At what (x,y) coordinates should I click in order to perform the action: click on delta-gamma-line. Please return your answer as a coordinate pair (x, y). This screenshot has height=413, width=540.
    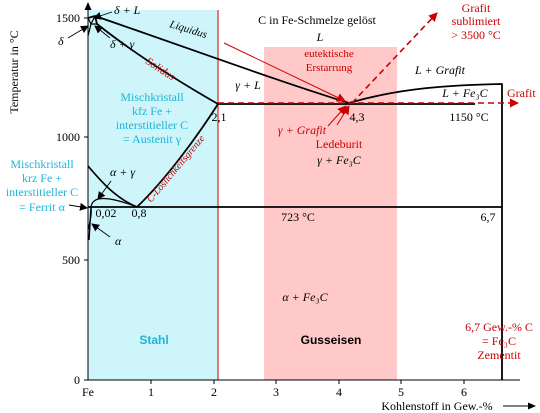
    Looking at the image, I should click on (92, 30).